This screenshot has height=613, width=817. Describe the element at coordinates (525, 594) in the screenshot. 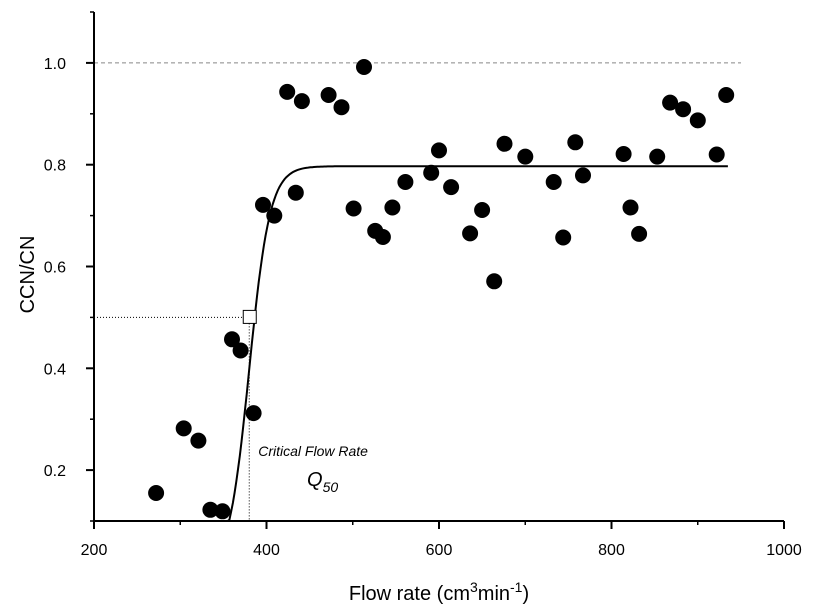

I see `x-axis-label-suffix: )` at that location.